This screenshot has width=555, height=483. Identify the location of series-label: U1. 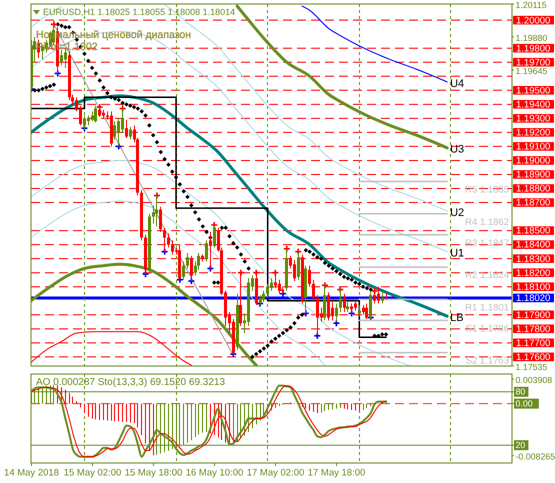
(457, 254).